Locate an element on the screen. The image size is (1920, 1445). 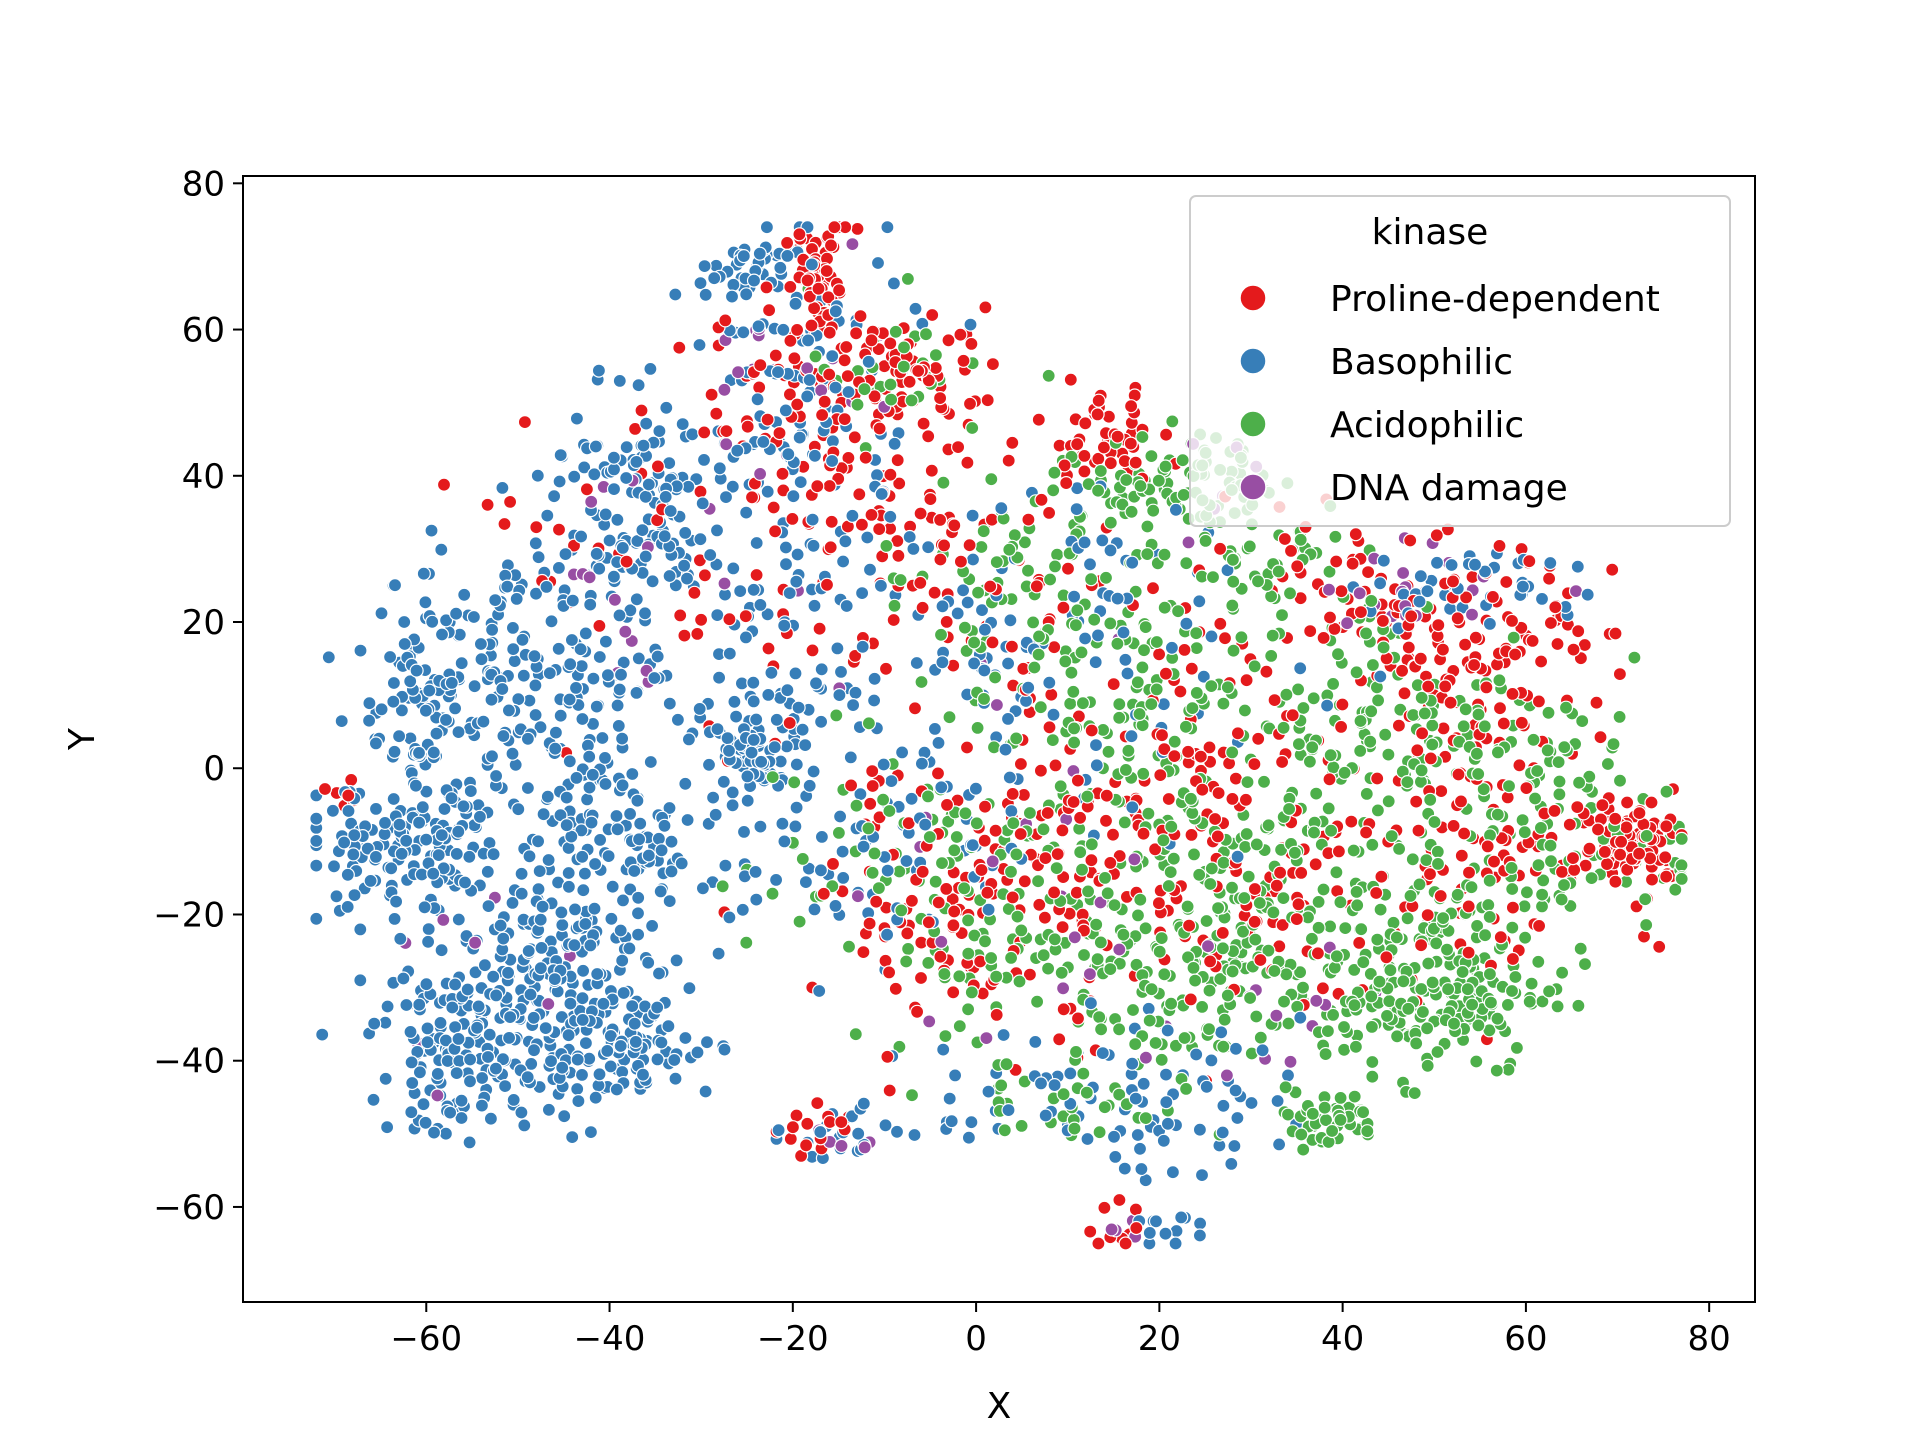
legend-label: Proline-dependent is located at coordinates (1495, 299).